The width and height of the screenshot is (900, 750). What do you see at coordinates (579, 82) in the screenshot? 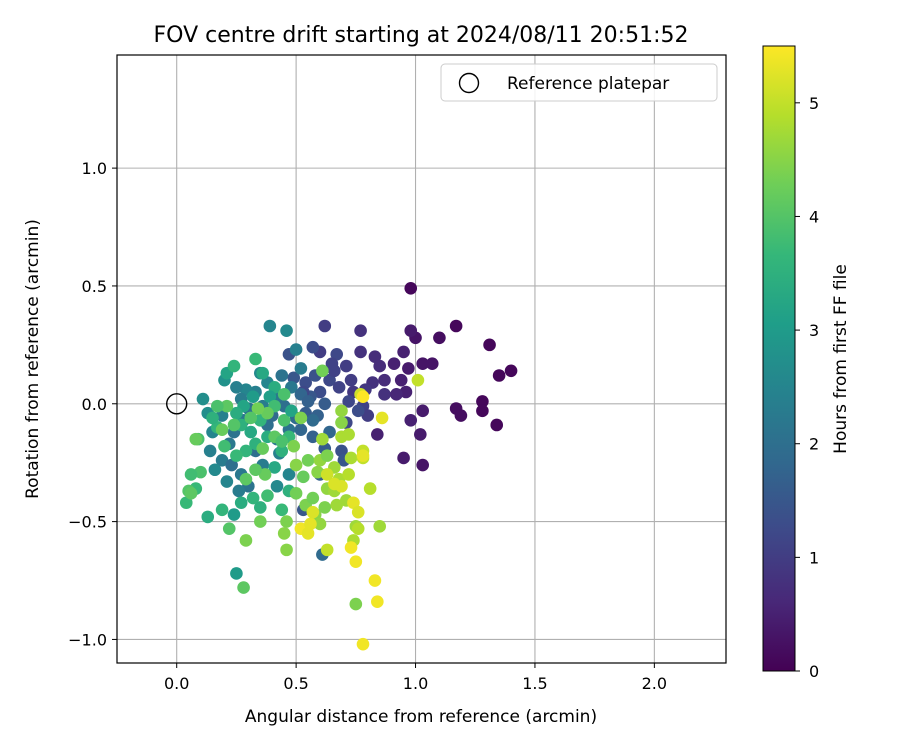
I see `legend-box` at bounding box center [579, 82].